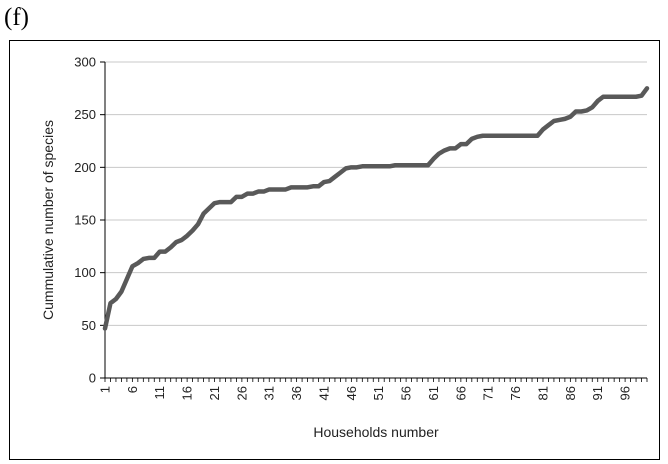 The image size is (668, 464). Describe the element at coordinates (85, 114) in the screenshot. I see `y-tick-label: 250` at that location.